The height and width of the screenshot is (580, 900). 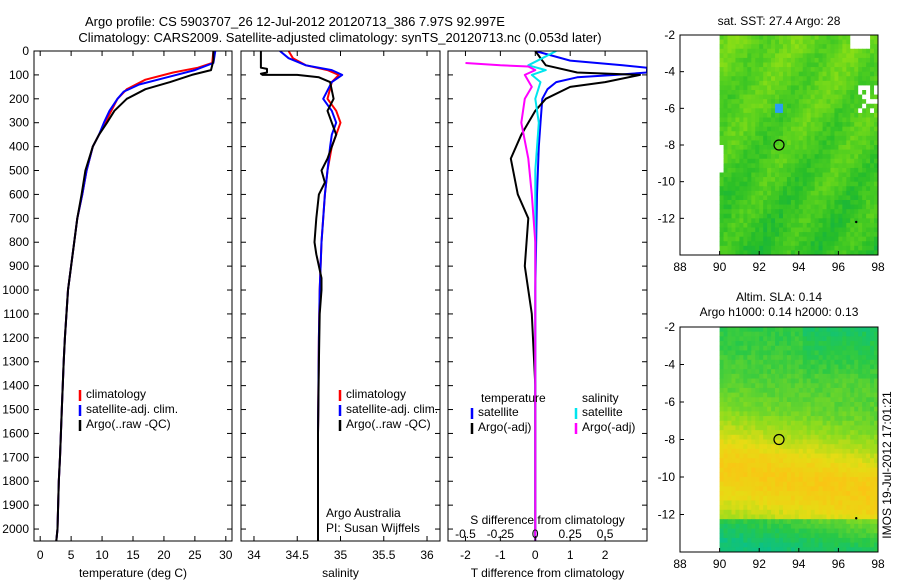 What do you see at coordinates (667, 218) in the screenshot?
I see `y-tick-label: -12` at bounding box center [667, 218].